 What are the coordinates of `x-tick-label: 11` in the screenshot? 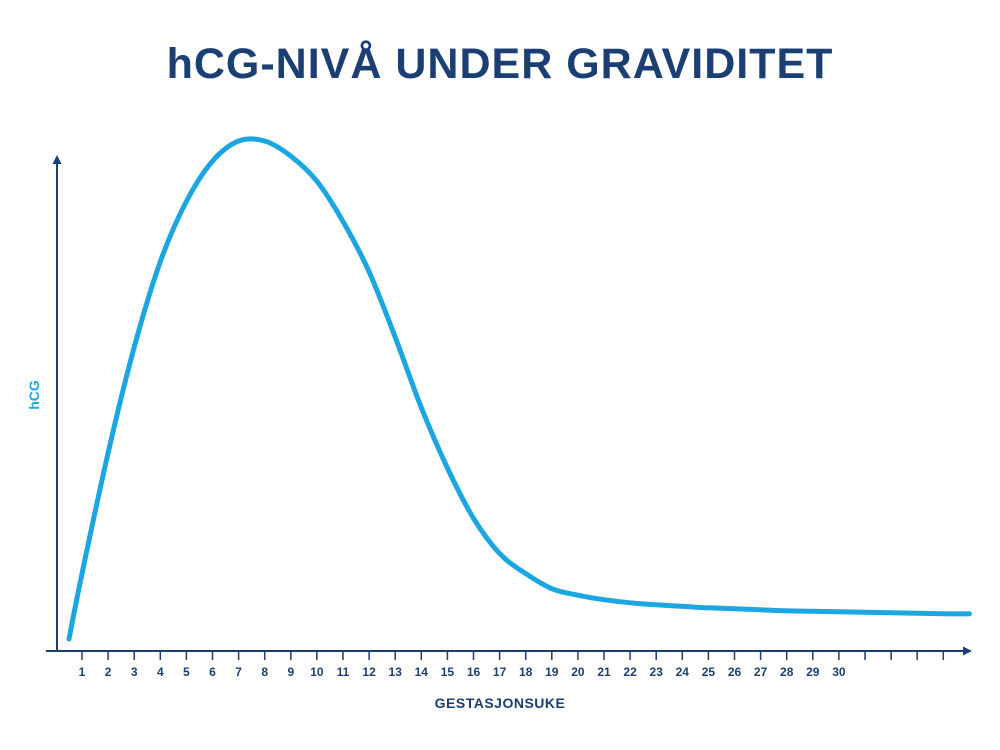 It's located at (343, 672).